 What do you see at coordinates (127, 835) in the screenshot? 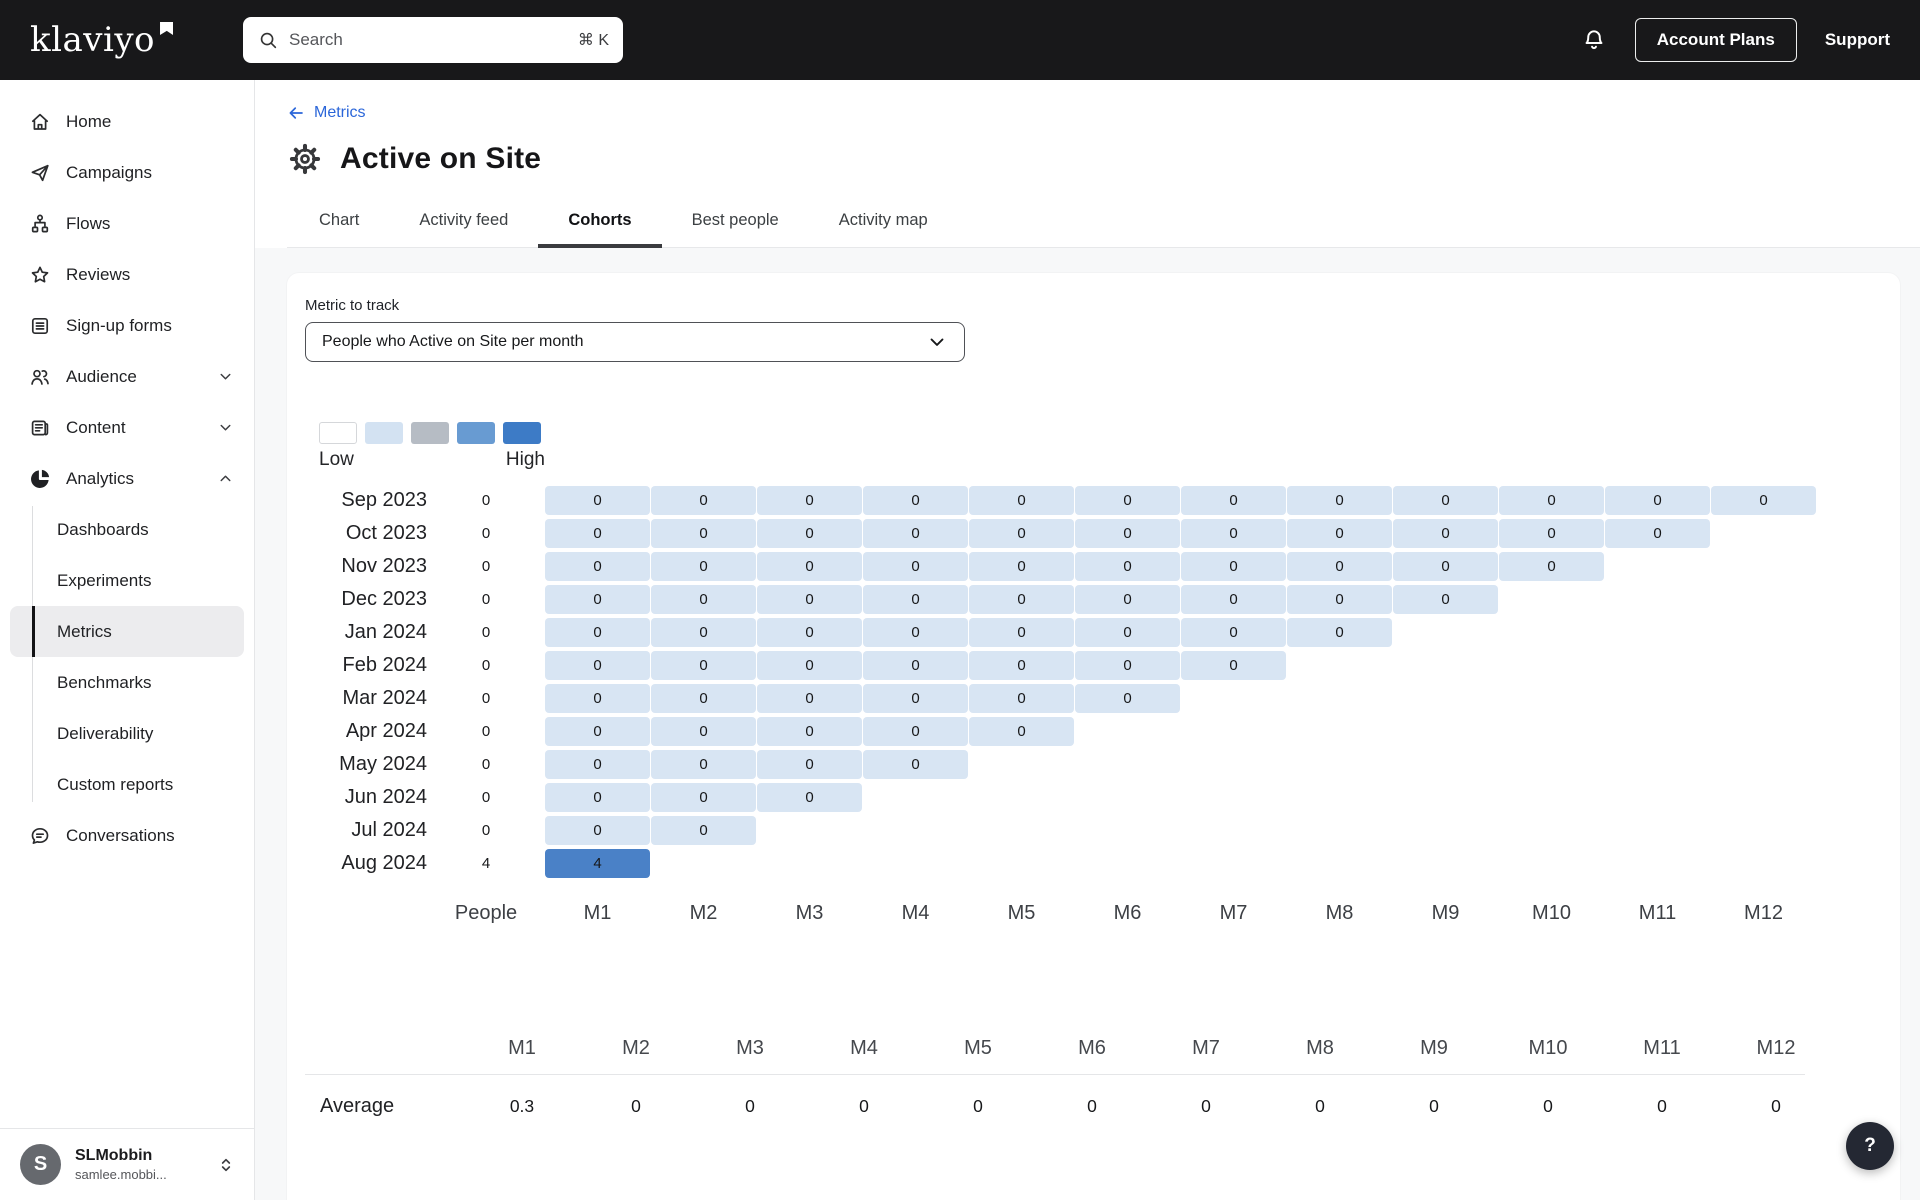
I see `sidebar-item-conversations: Conversations` at bounding box center [127, 835].